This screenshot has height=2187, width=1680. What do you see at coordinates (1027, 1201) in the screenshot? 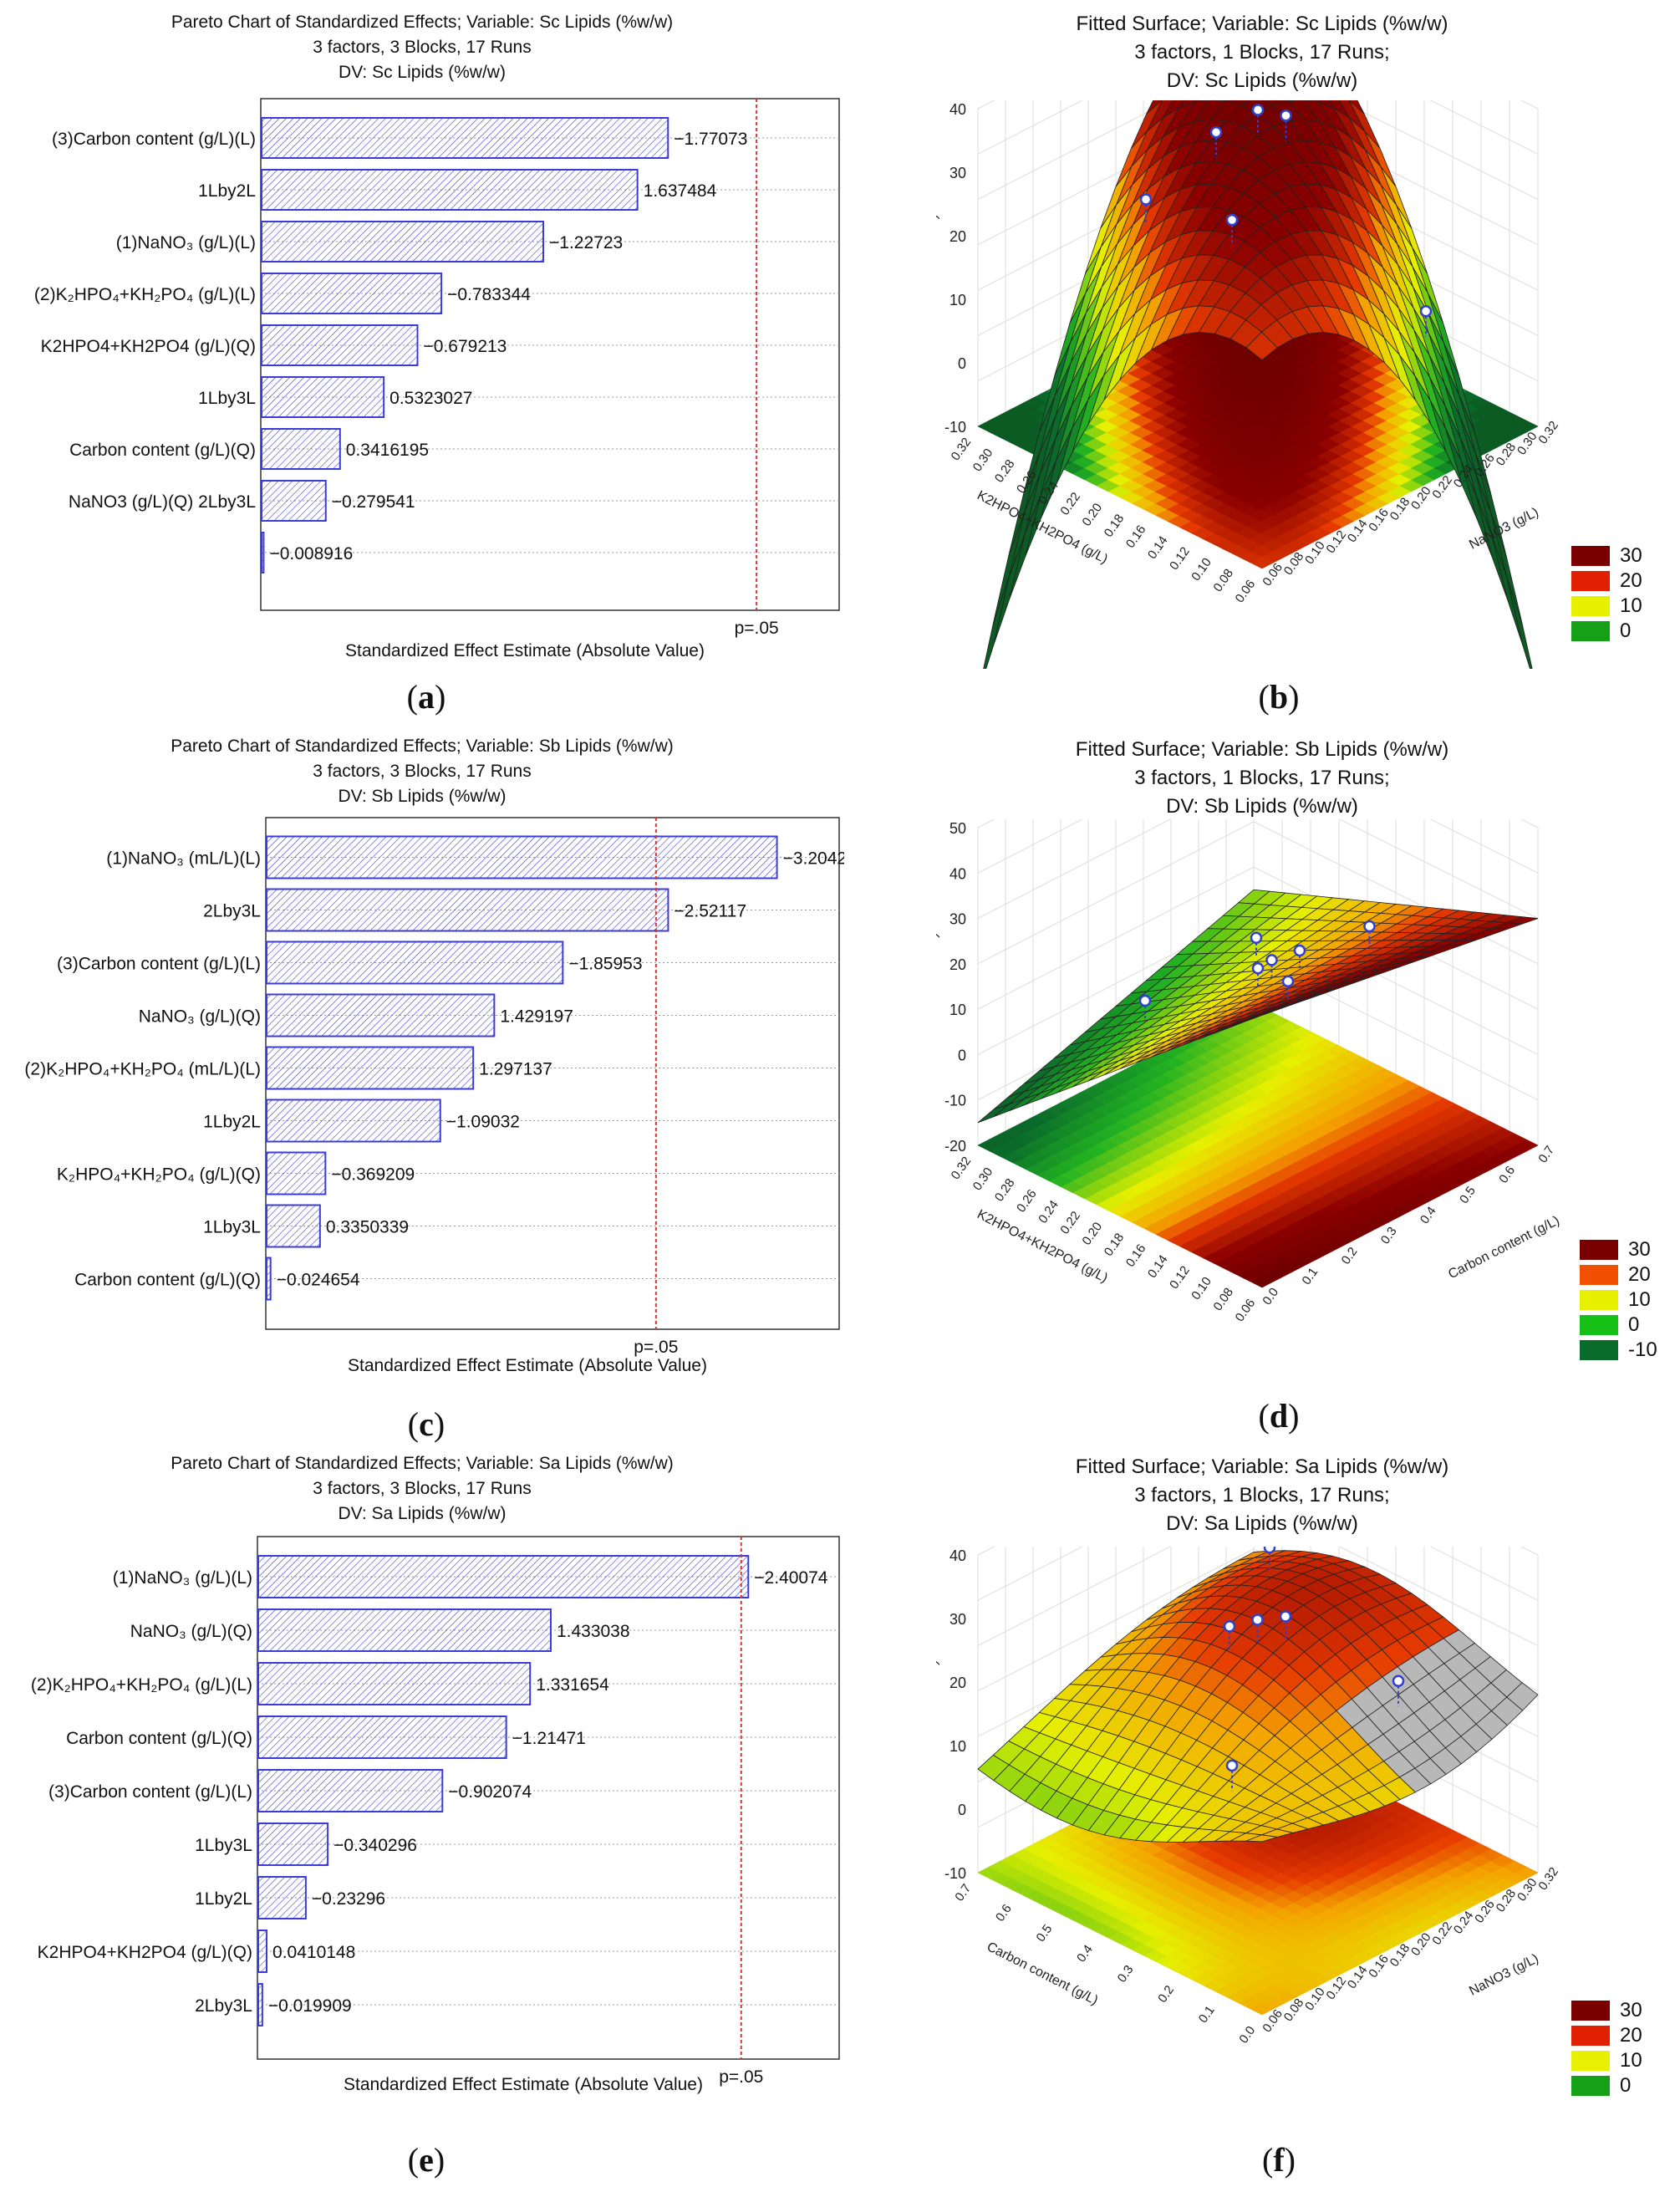
I see `left-tick-label: 0.26` at bounding box center [1027, 1201].